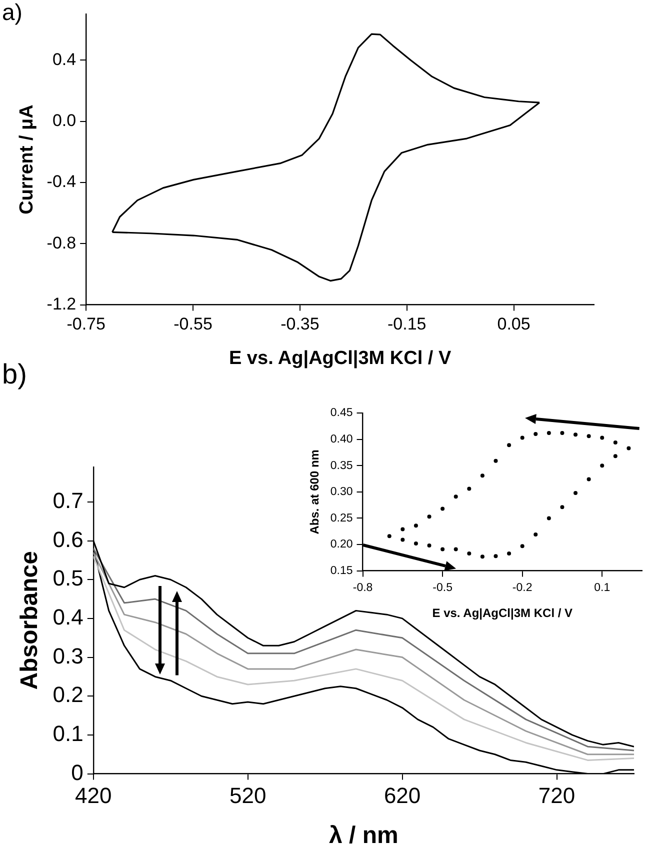  I want to click on y-tick-label: 0.20, so click(341, 544).